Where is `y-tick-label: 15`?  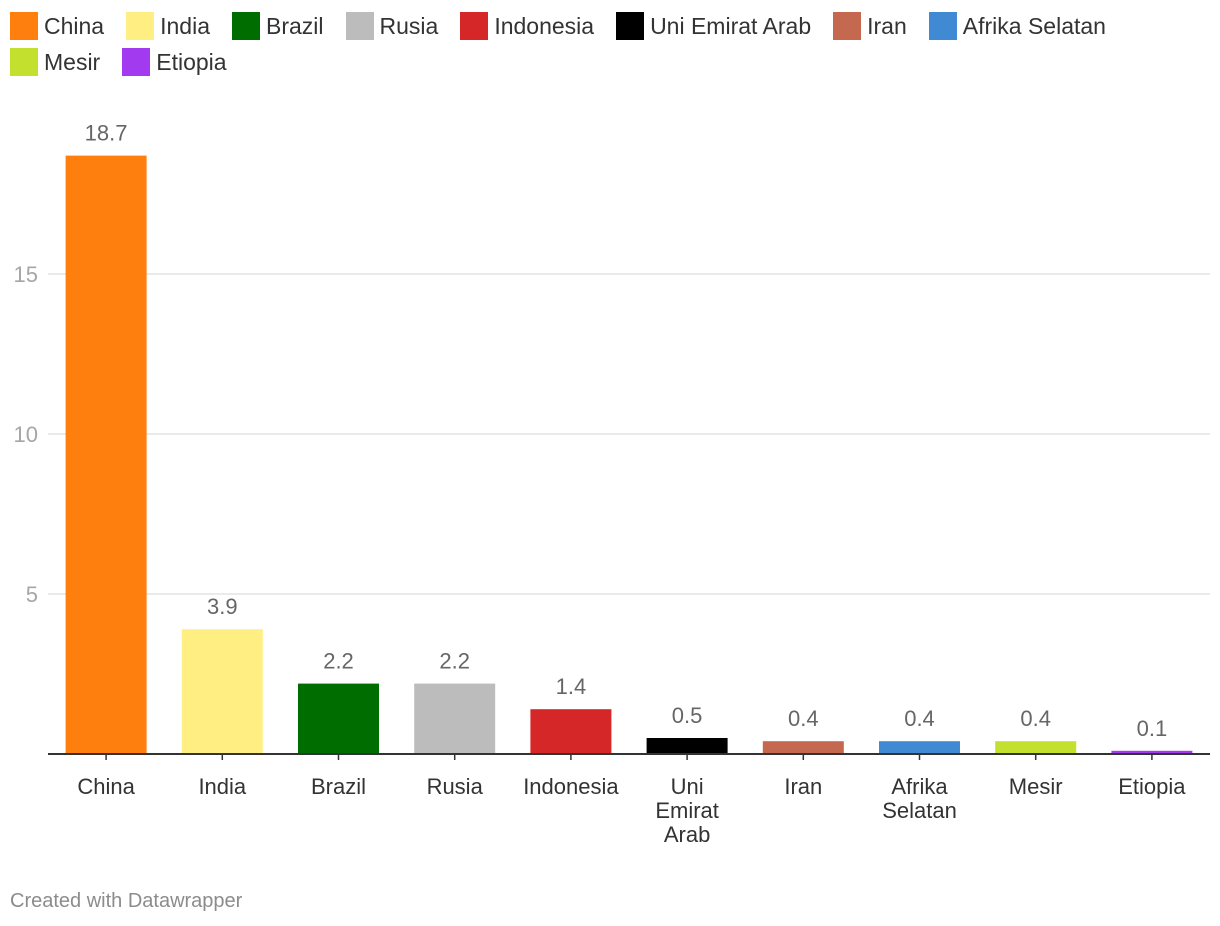 y-tick-label: 15 is located at coordinates (26, 274).